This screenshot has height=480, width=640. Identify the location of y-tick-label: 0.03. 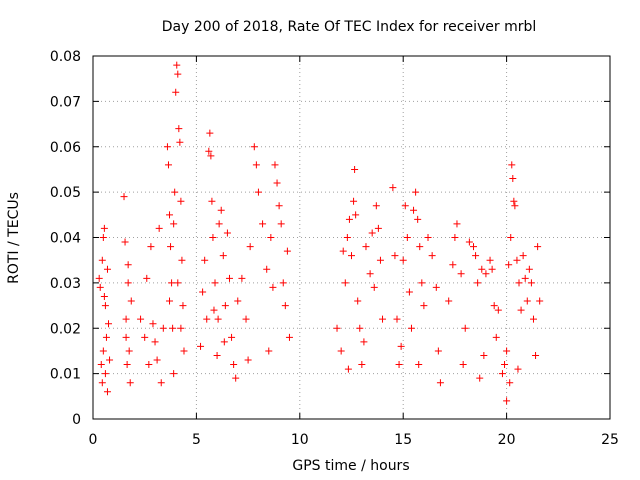
(65, 284).